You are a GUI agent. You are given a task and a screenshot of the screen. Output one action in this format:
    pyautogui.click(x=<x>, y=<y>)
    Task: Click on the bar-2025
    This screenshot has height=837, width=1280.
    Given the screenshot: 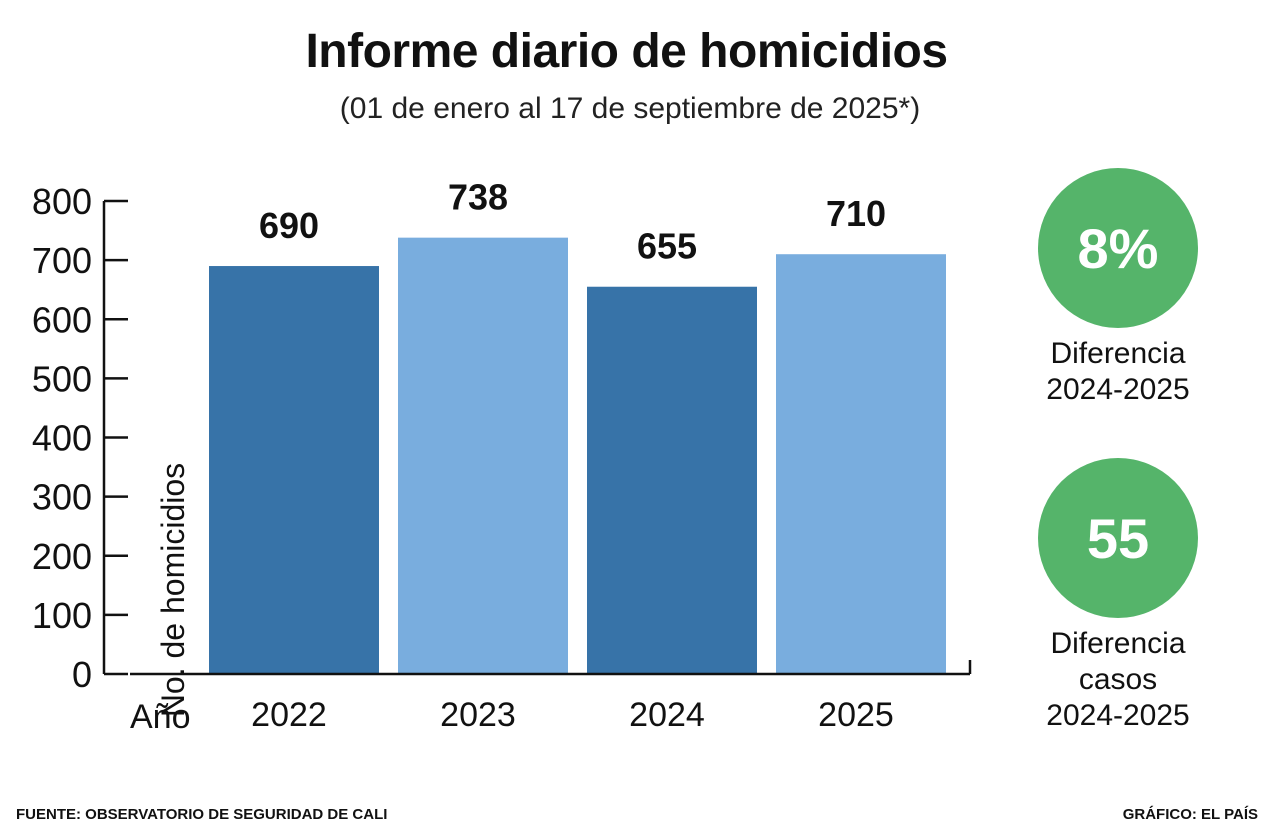 What is the action you would take?
    pyautogui.click(x=861, y=464)
    